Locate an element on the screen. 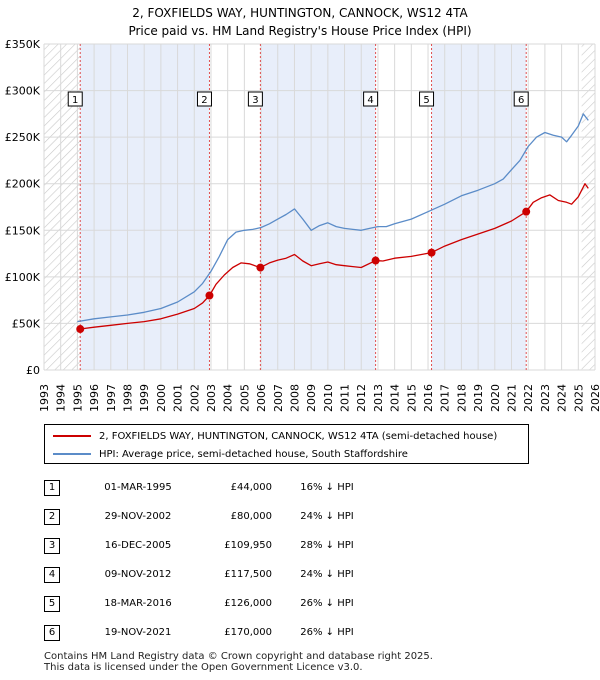 This screenshot has height=680, width=600. x-tick-label: 1997 is located at coordinates (111, 398).